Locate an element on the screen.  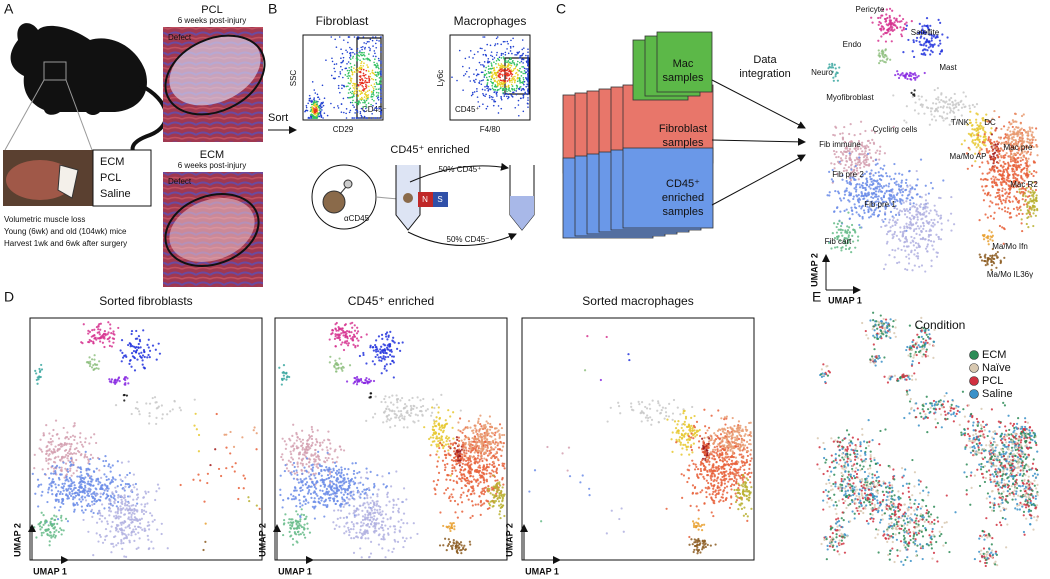
note: Harvest 1wk and 6wk after surgery is located at coordinates (65, 243).